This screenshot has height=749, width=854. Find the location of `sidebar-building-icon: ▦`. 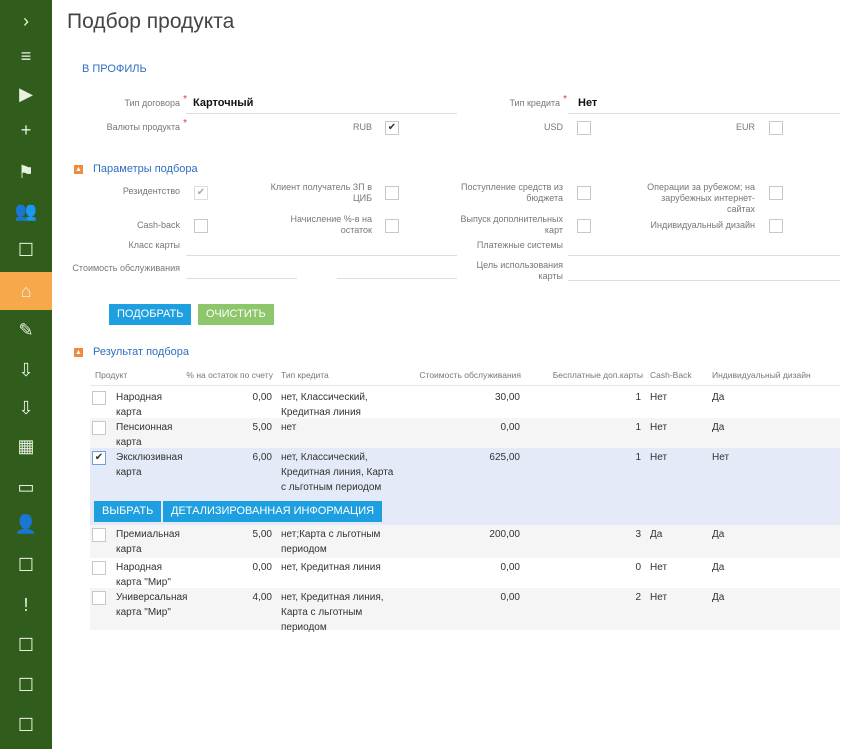

sidebar-building-icon: ▦ is located at coordinates (26, 445).